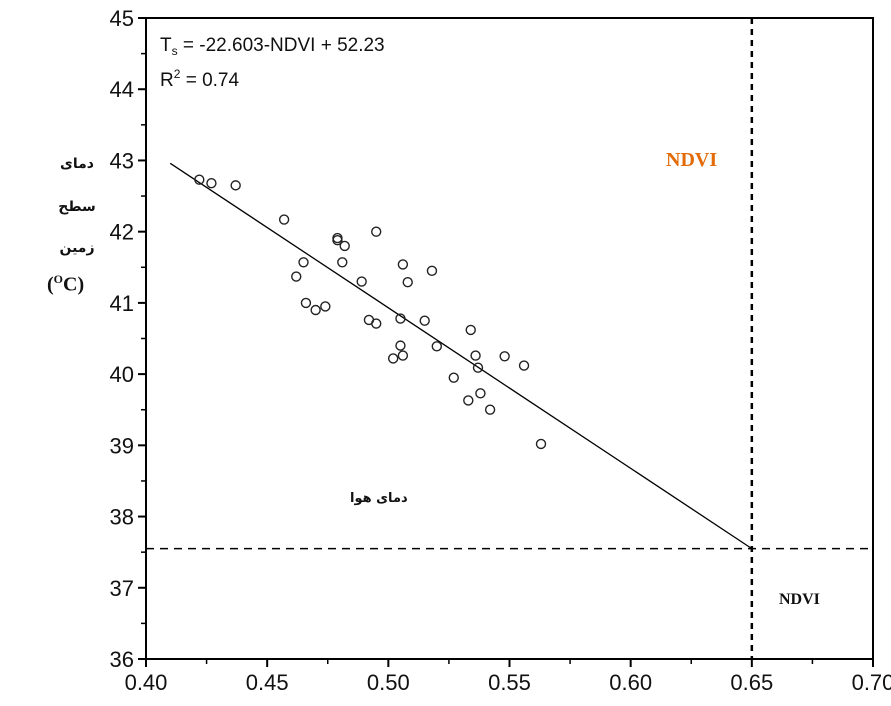  What do you see at coordinates (509, 682) in the screenshot?
I see `x-tick-label: 0.55` at bounding box center [509, 682].